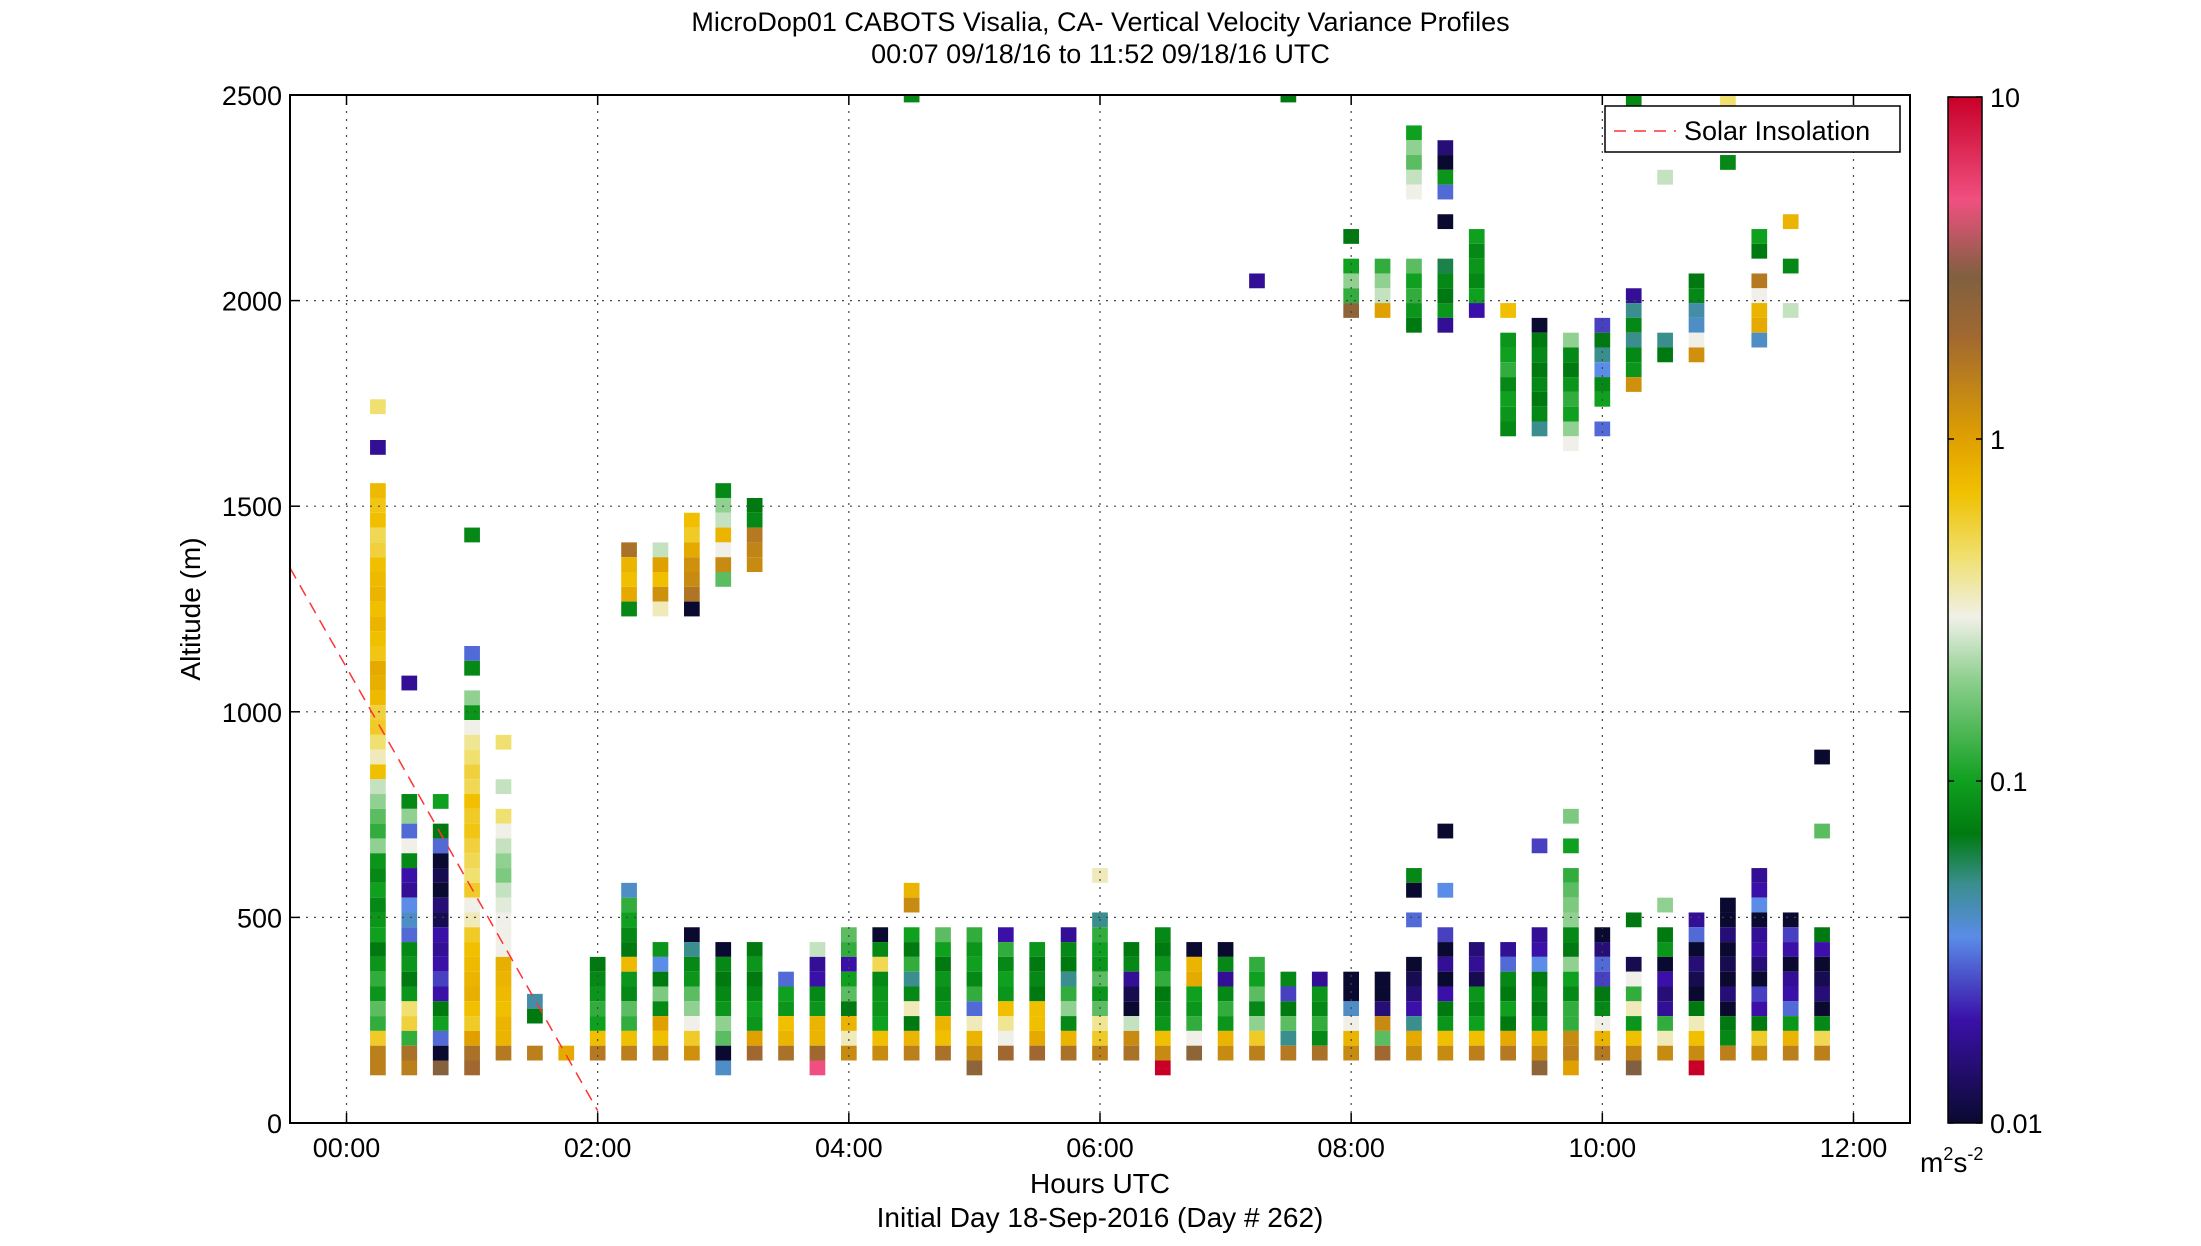  Describe the element at coordinates (1965, 610) in the screenshot. I see `colorbar` at that location.